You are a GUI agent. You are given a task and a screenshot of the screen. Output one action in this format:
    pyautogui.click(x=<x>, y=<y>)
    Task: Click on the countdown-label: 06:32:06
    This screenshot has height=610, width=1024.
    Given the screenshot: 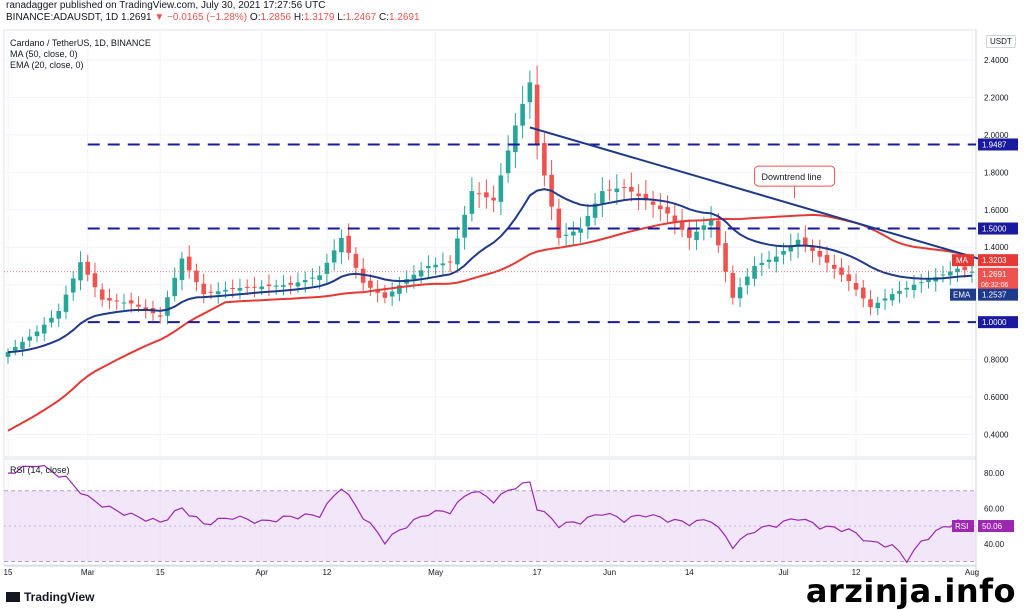 What is the action you would take?
    pyautogui.click(x=994, y=285)
    